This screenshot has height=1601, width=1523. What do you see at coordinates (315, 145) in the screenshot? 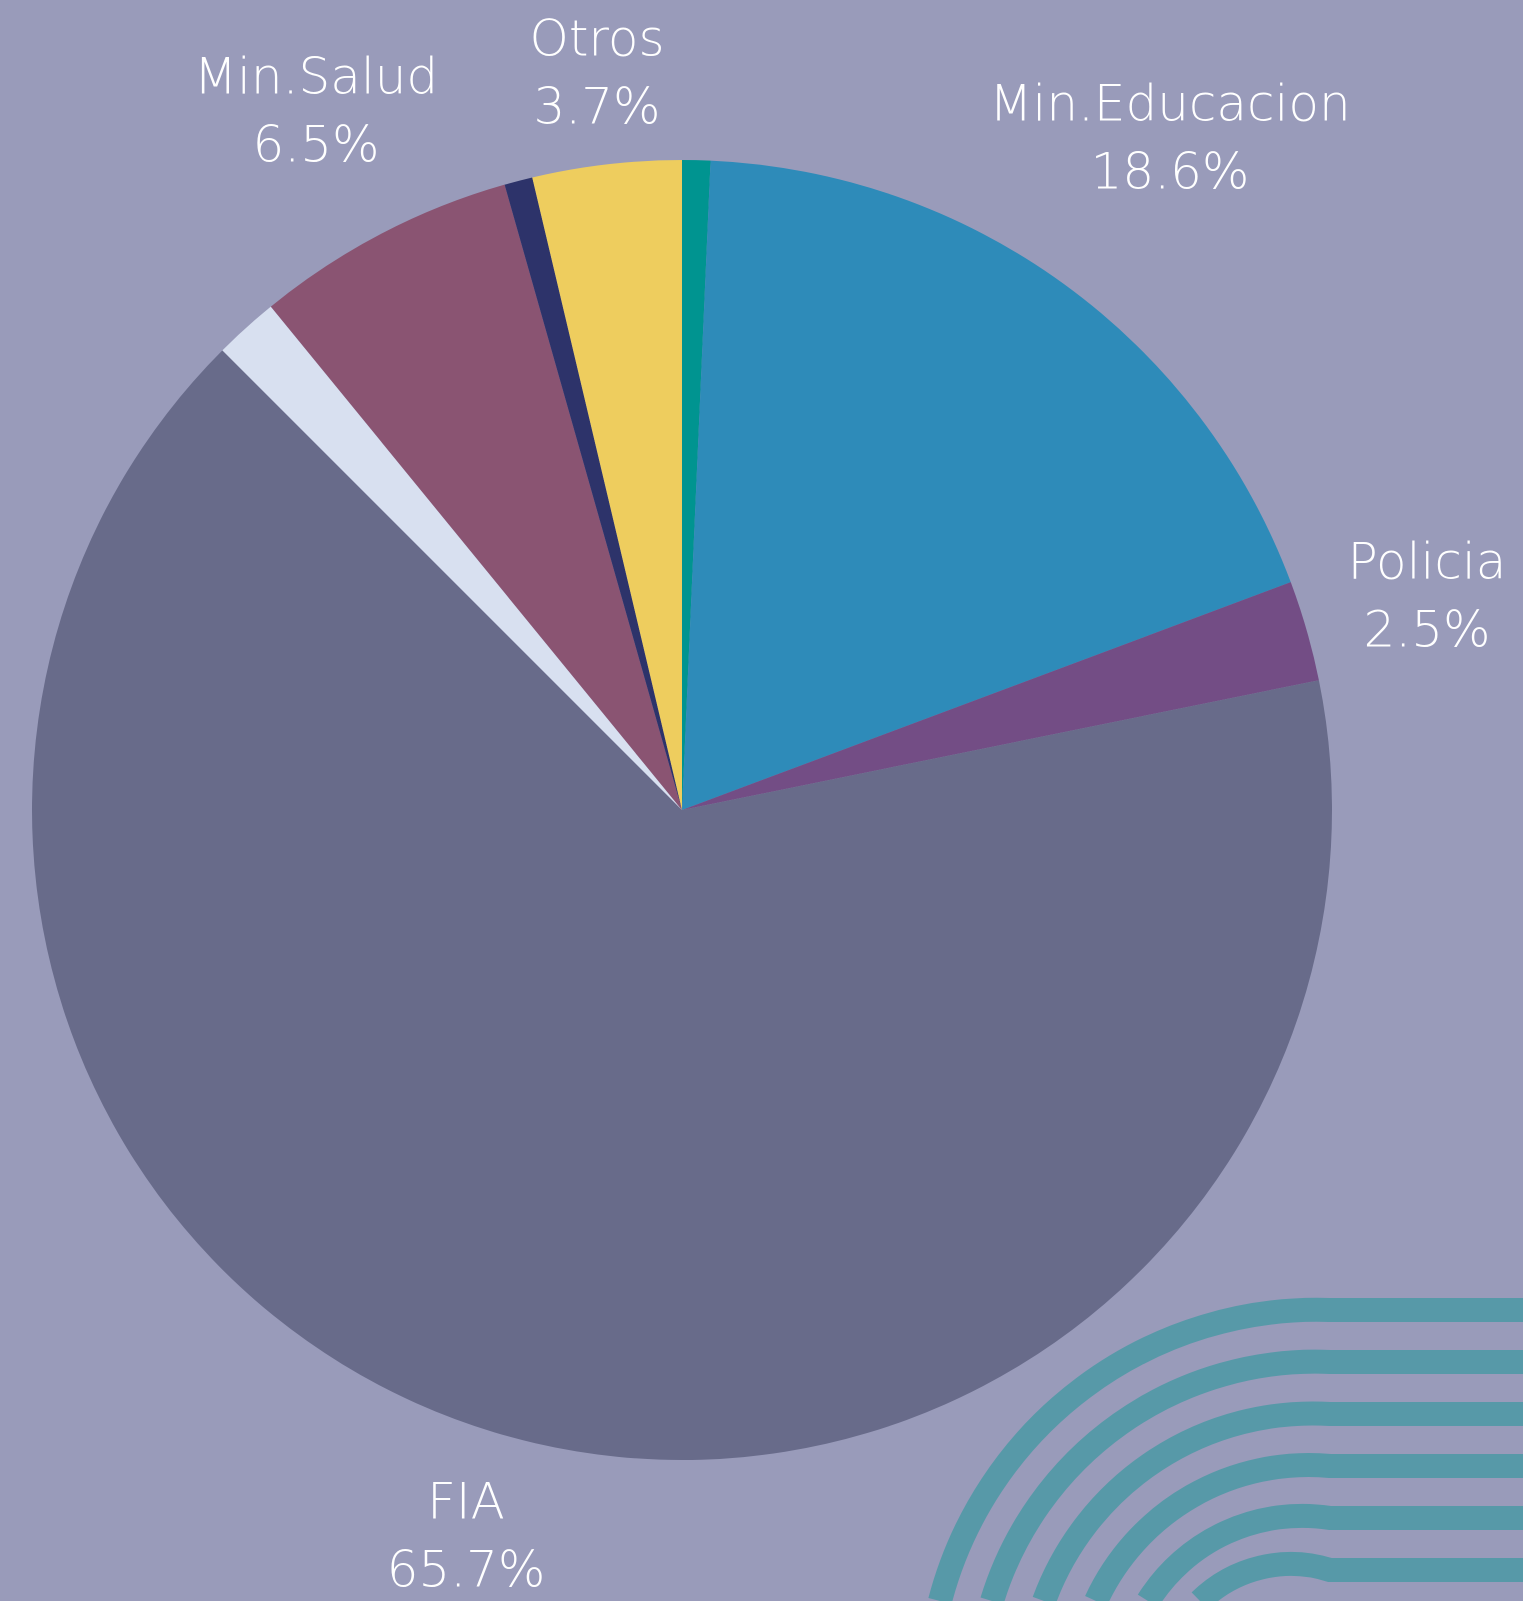
I see `slice-value: 6.5%` at bounding box center [315, 145].